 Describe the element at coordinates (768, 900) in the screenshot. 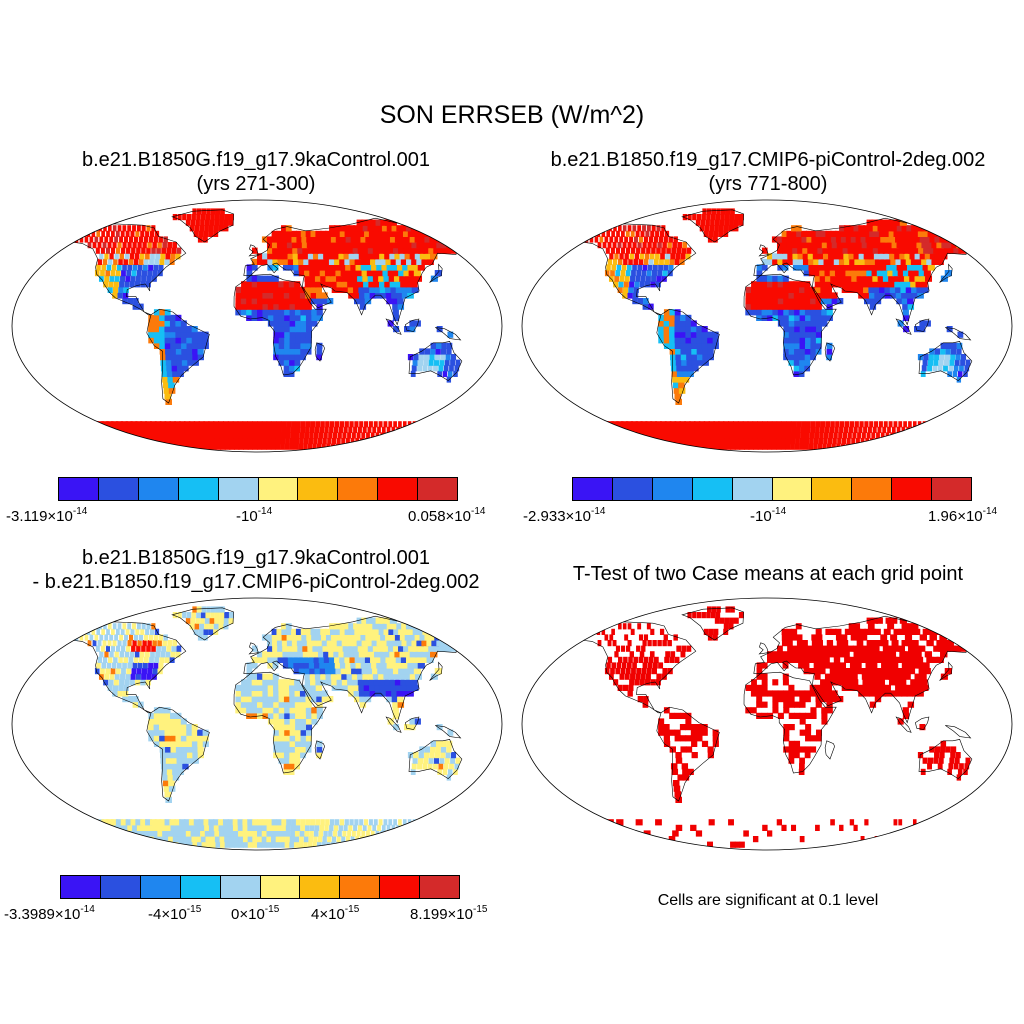

I see `significance-note: Cells are significant at 0.1 level` at that location.